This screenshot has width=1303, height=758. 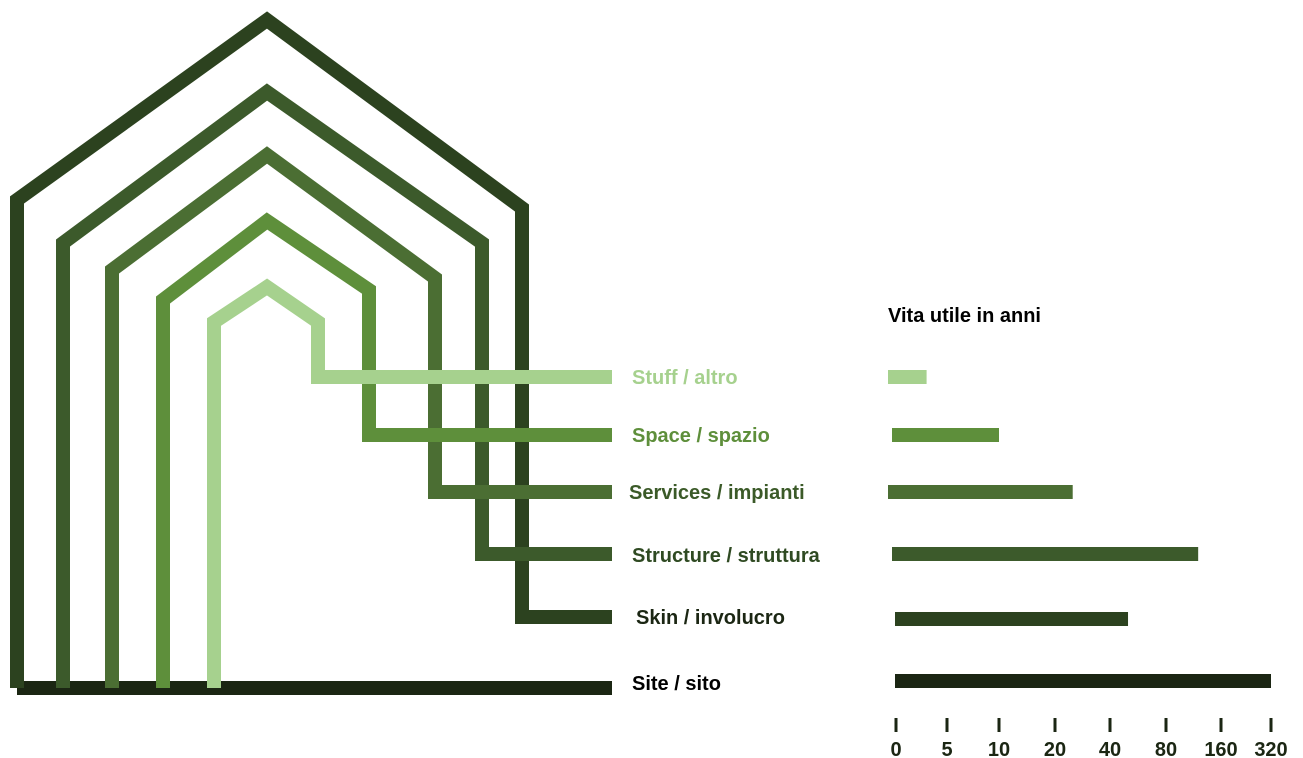 What do you see at coordinates (980, 492) in the screenshot?
I see `bar-services` at bounding box center [980, 492].